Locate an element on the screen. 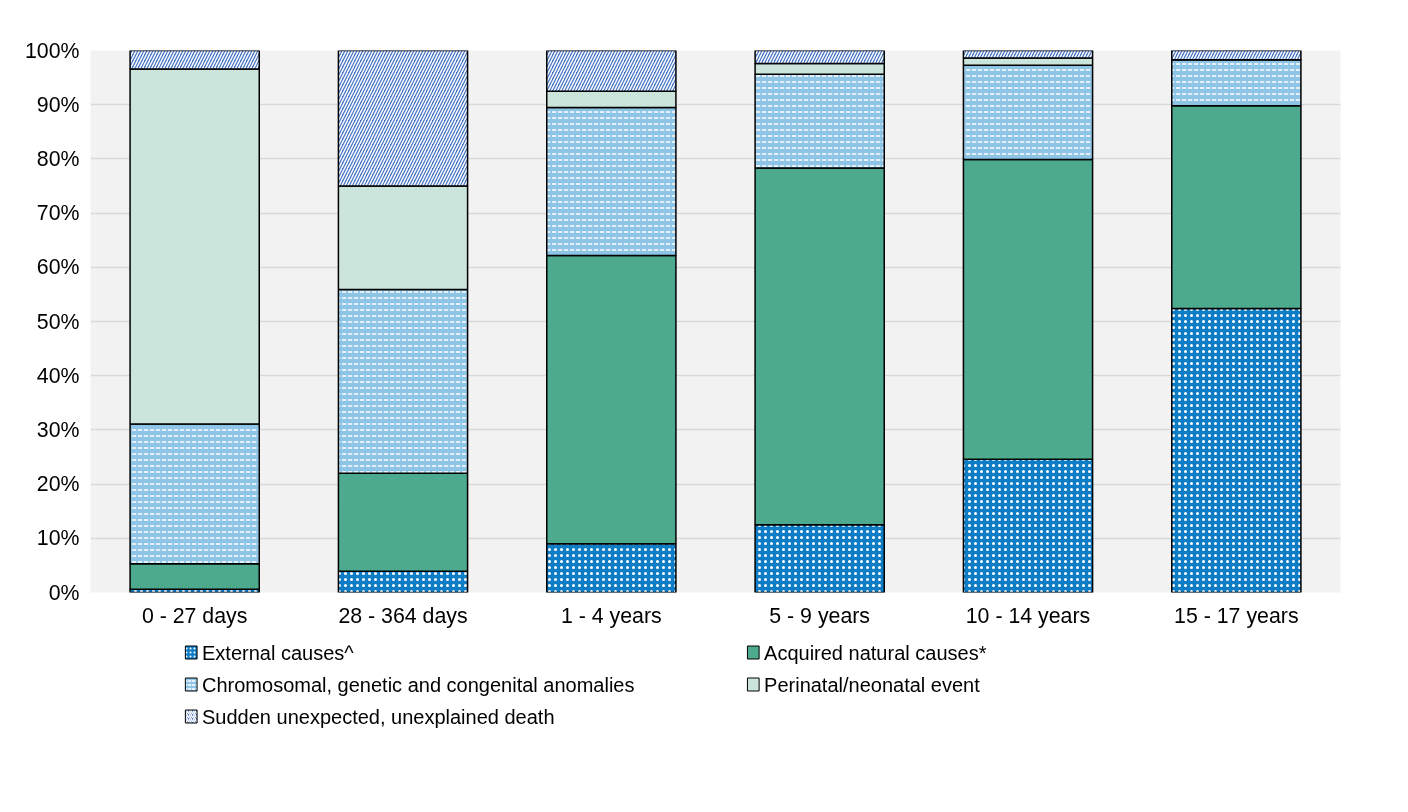 This screenshot has width=1408, height=812. y-tick-label: 80% is located at coordinates (58, 158).